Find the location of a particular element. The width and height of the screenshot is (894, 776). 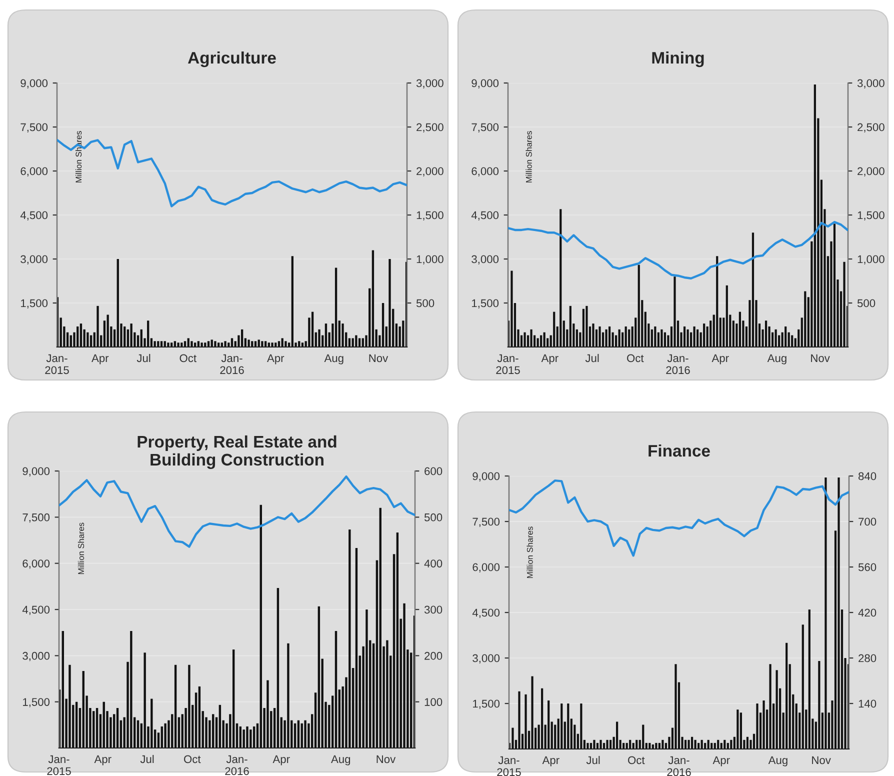

y-tick-label: 6,000 is located at coordinates (36, 564).